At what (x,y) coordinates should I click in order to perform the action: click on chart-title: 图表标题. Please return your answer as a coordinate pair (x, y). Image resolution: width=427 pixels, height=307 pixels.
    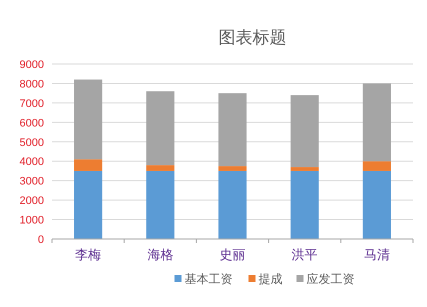
    Looking at the image, I should click on (252, 37).